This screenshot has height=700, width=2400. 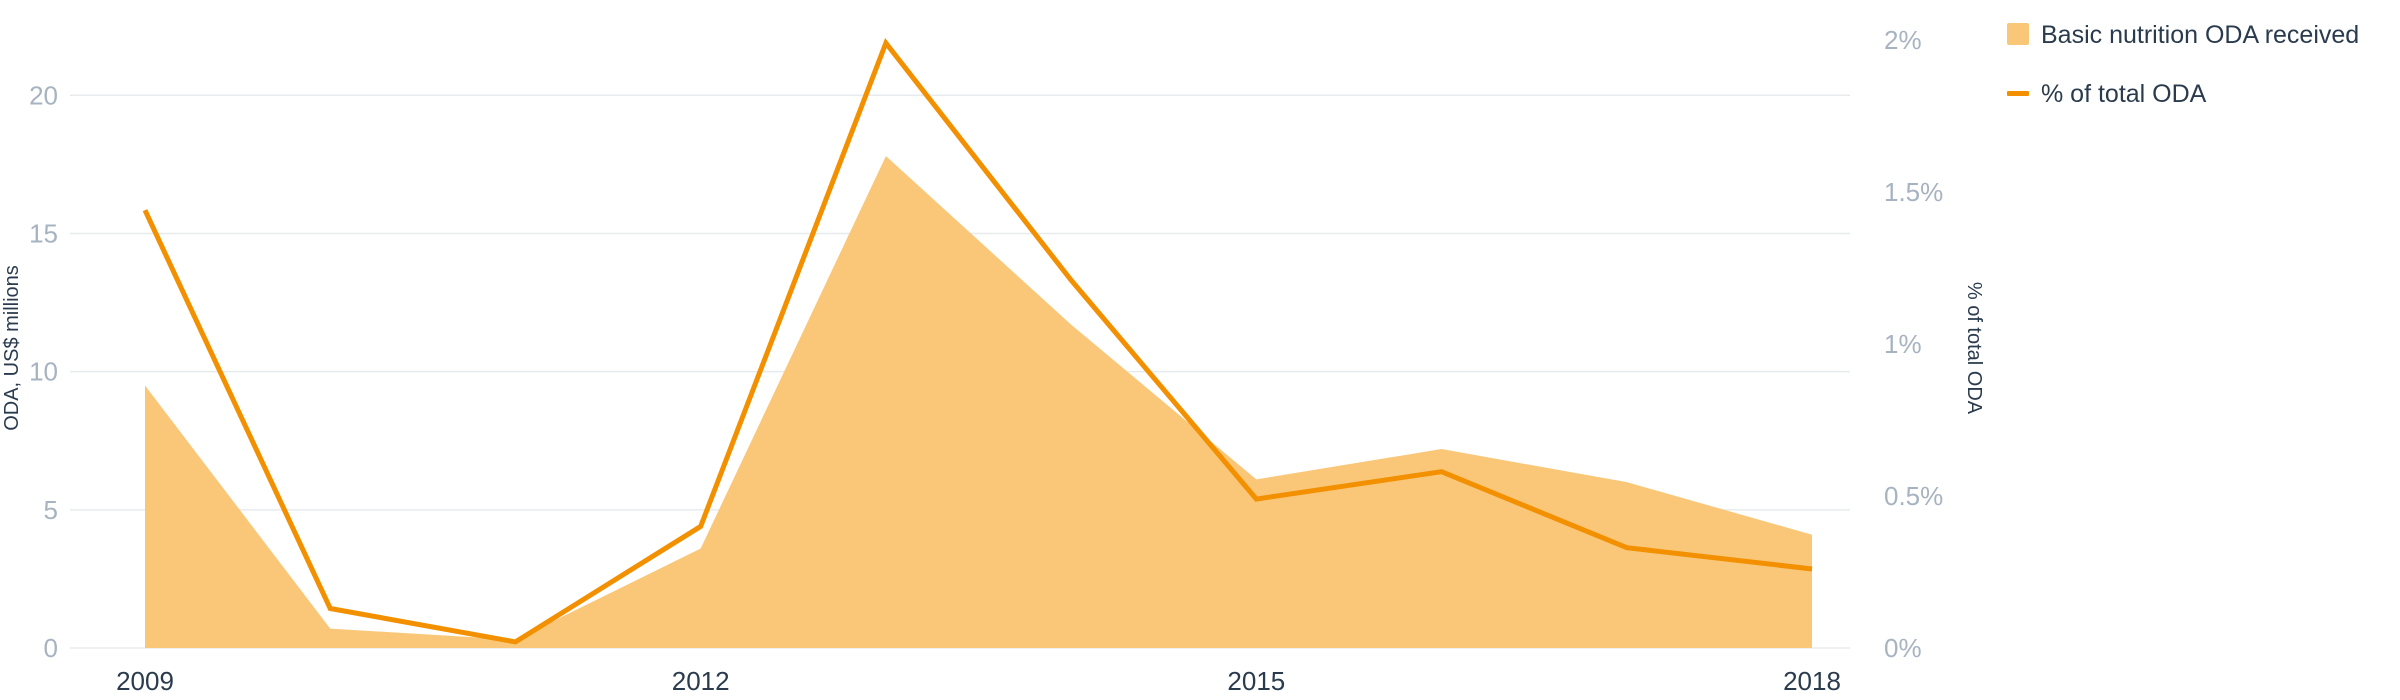 I want to click on y-right-tick-label: 1%, so click(x=1903, y=344).